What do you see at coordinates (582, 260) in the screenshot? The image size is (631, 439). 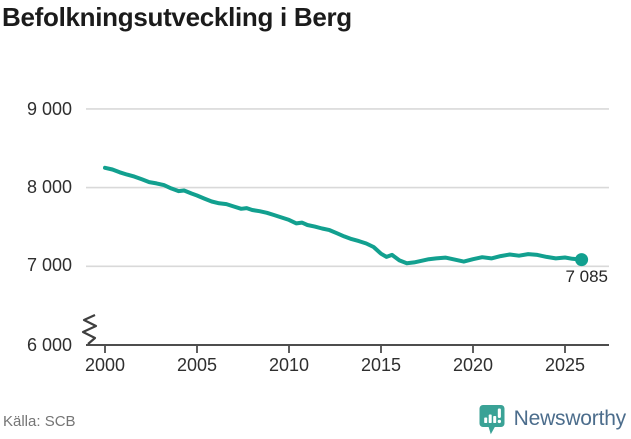 I see `end-point-dot` at bounding box center [582, 260].